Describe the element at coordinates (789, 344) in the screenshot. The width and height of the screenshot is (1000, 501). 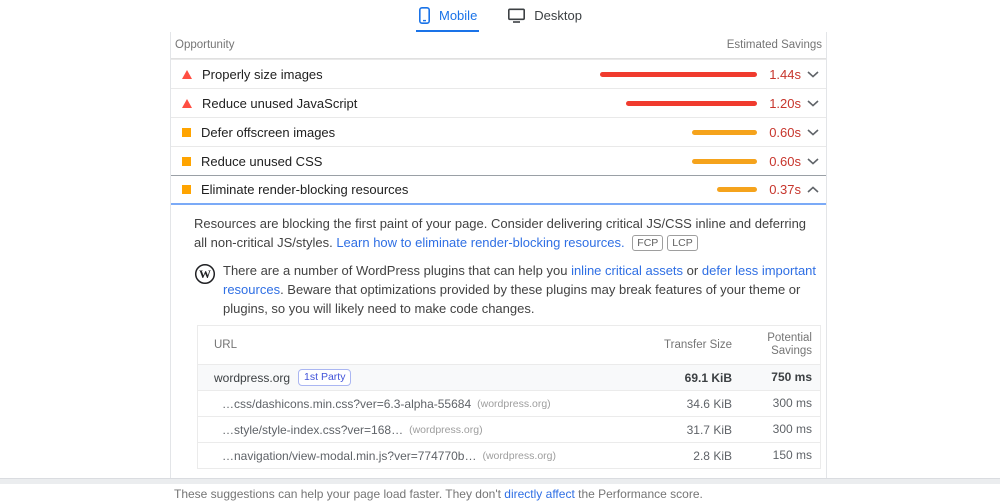
I see `potential-savings-column-header: Potential Savings` at that location.